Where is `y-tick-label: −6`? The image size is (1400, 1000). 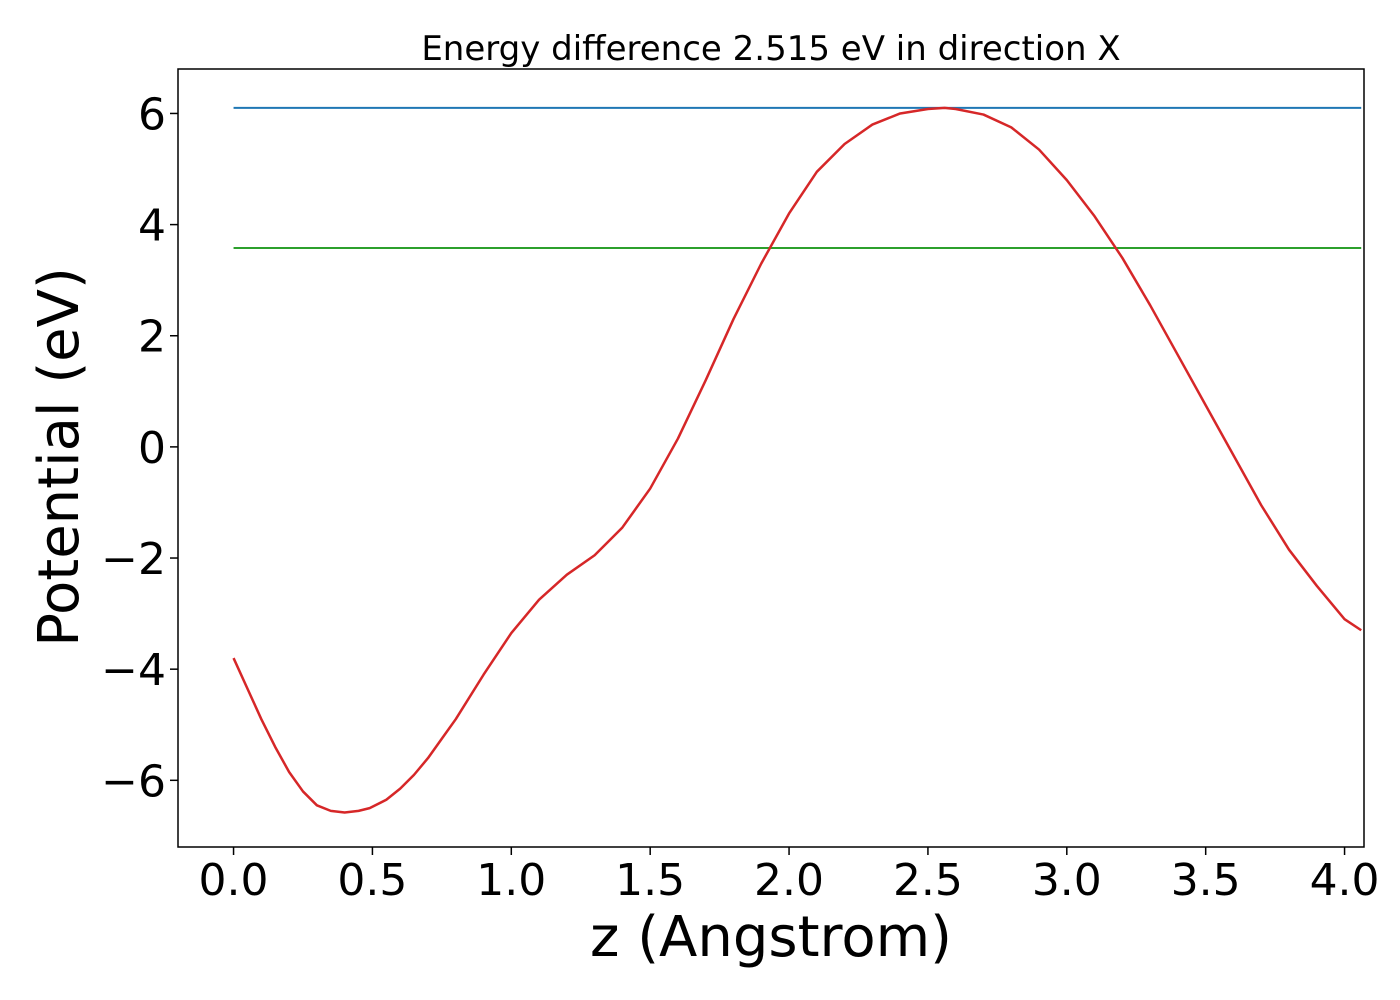 y-tick-label: −6 is located at coordinates (133, 781).